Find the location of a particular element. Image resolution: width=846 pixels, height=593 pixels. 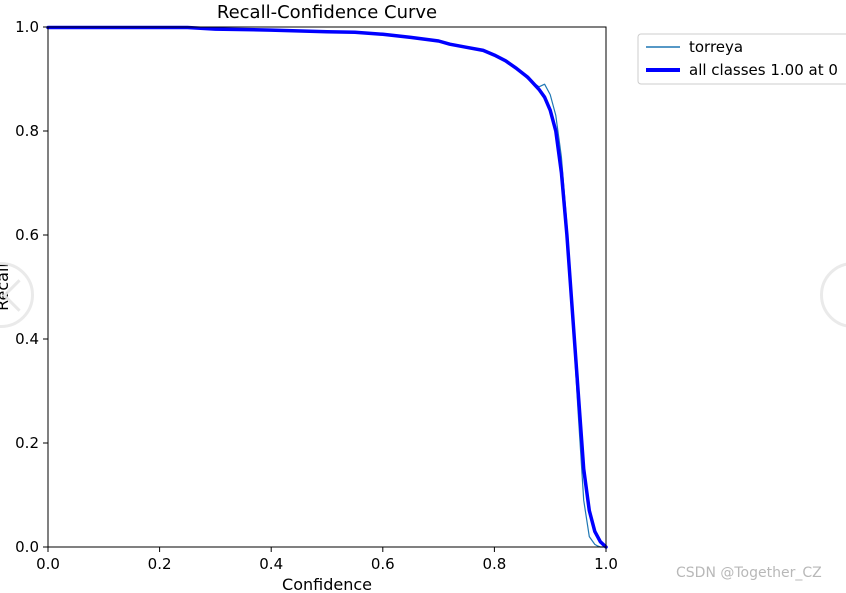

y-tick-label: 0.0 is located at coordinates (27, 547).